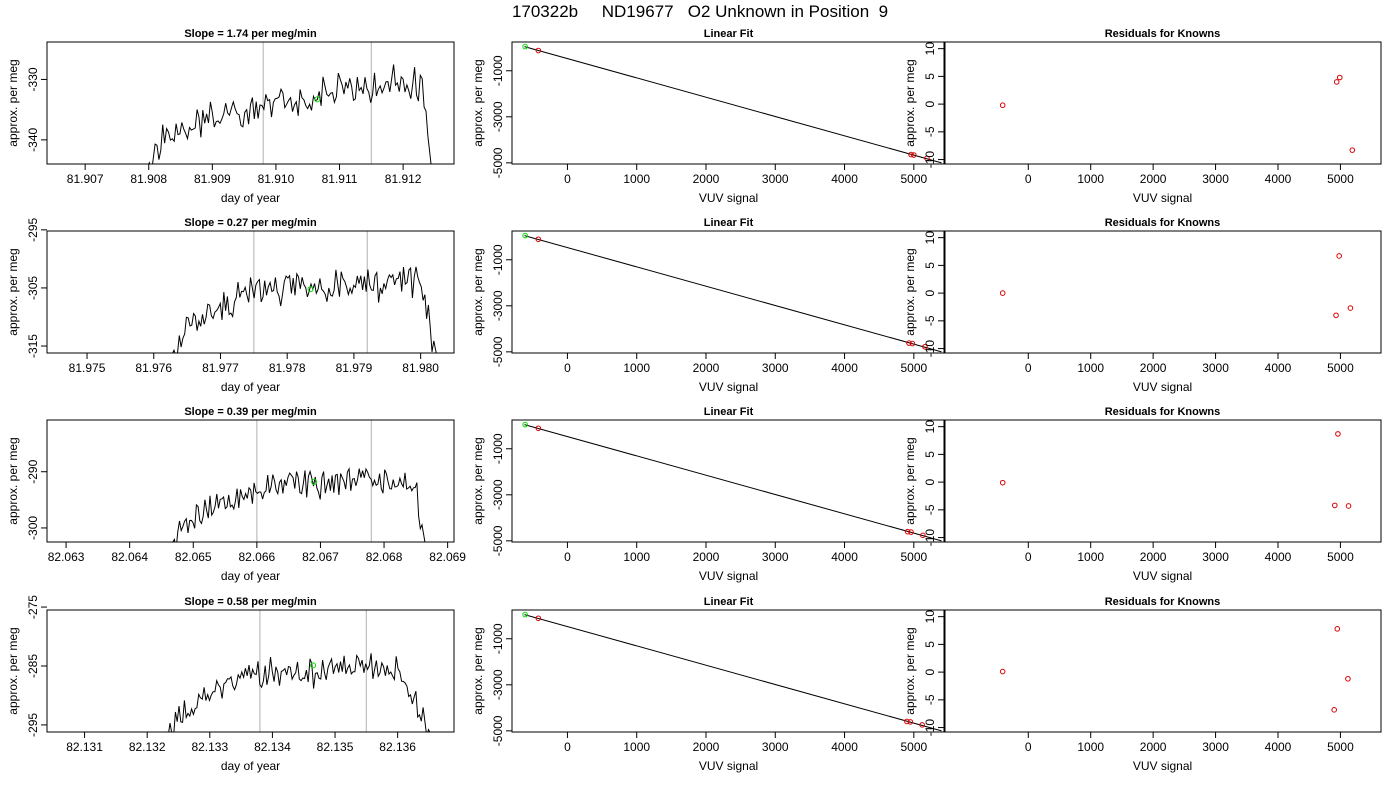 This screenshot has width=1400, height=800. I want to click on y-tick-label: -3000, so click(498, 684).